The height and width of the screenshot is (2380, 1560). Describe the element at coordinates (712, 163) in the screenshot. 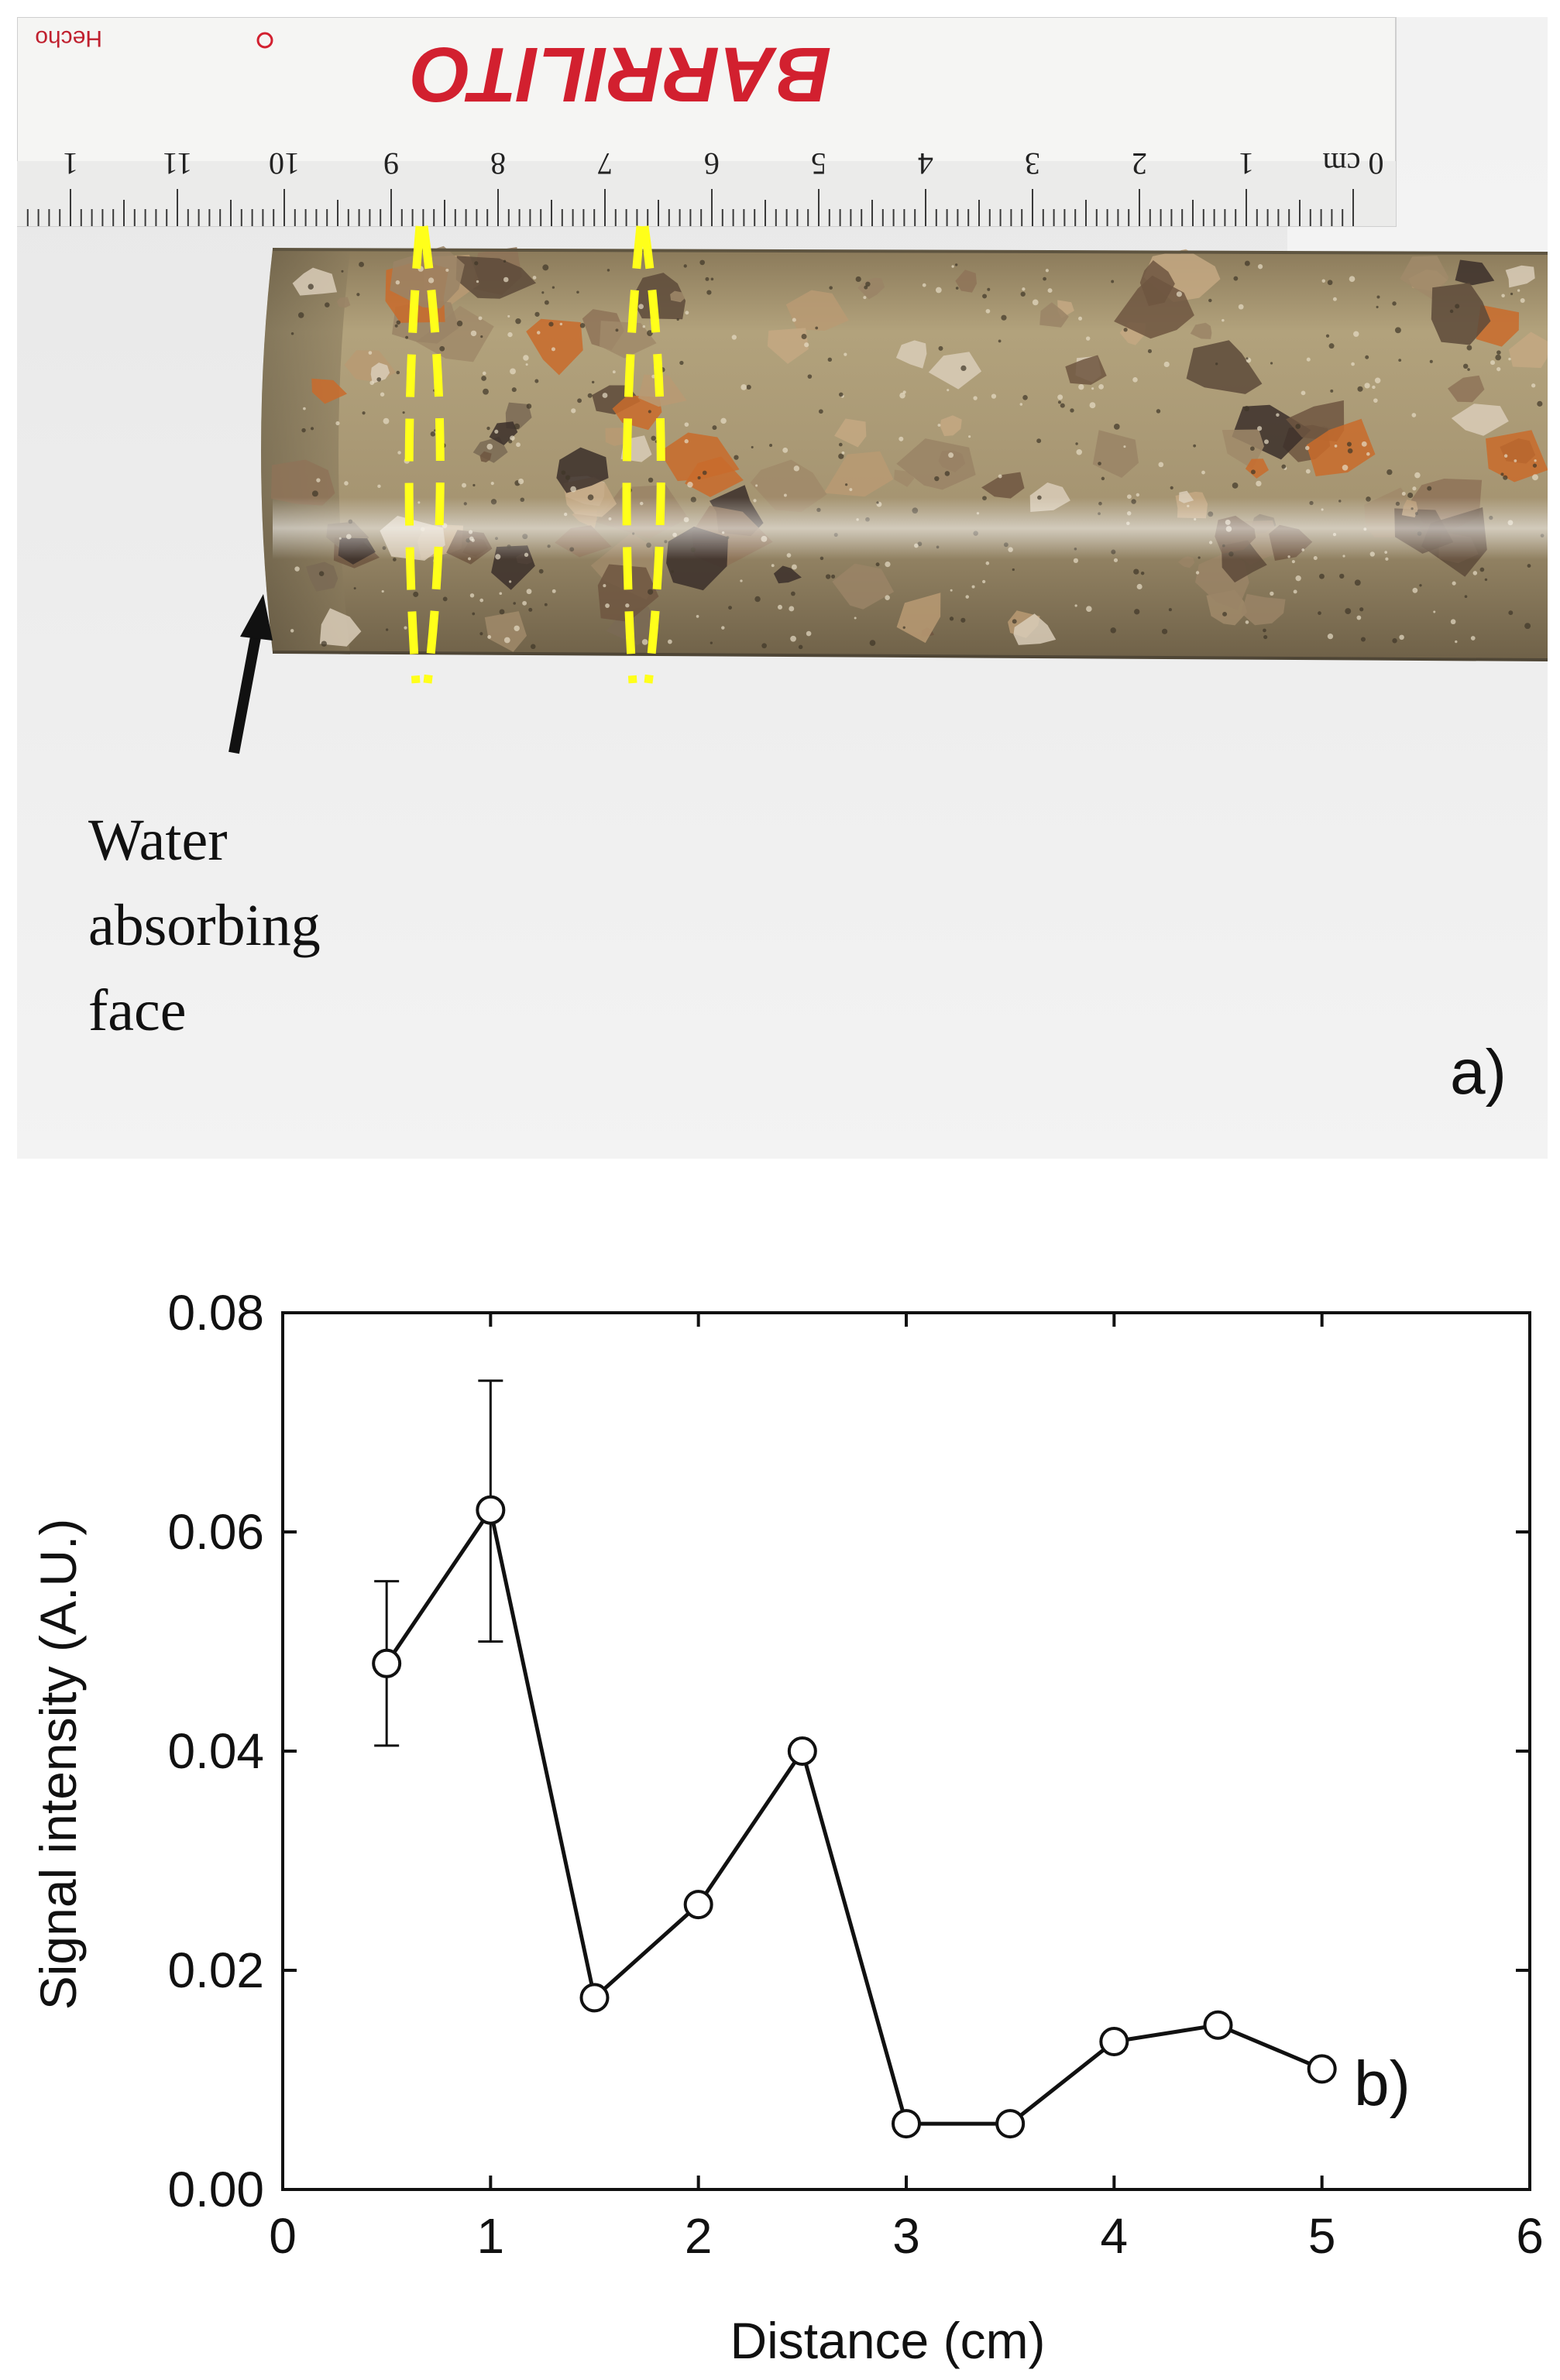

I see `ruler-number: 6` at that location.